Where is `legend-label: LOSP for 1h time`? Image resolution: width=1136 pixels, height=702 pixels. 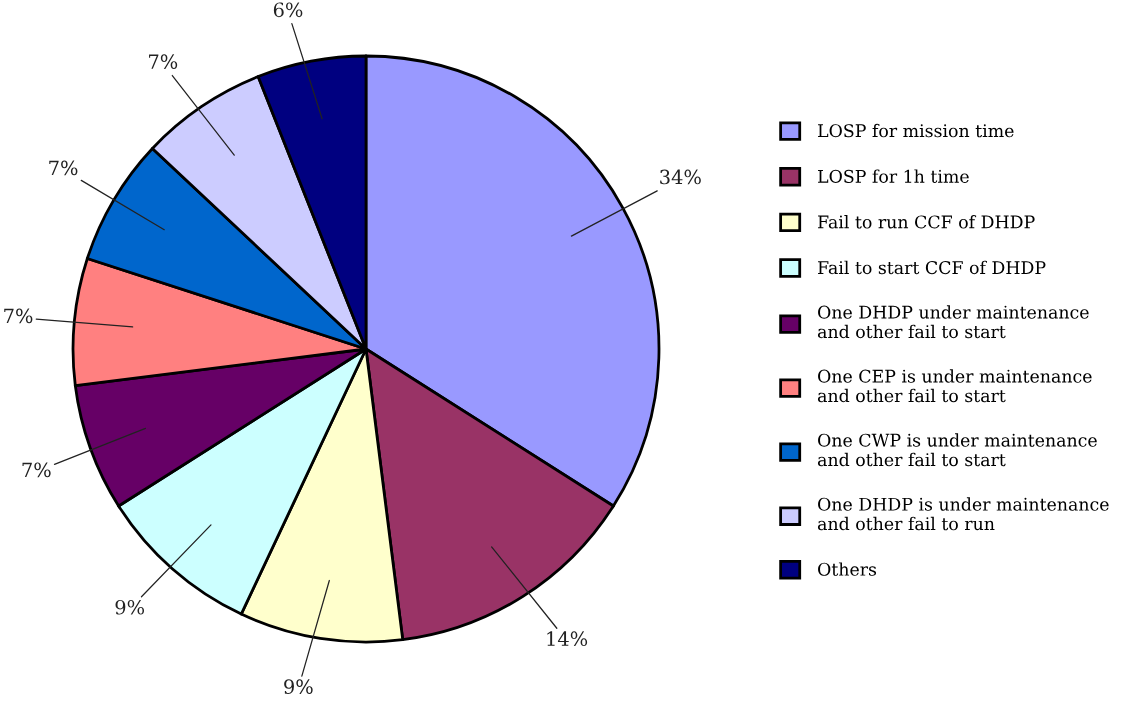 legend-label: LOSP for 1h time is located at coordinates (893, 176).